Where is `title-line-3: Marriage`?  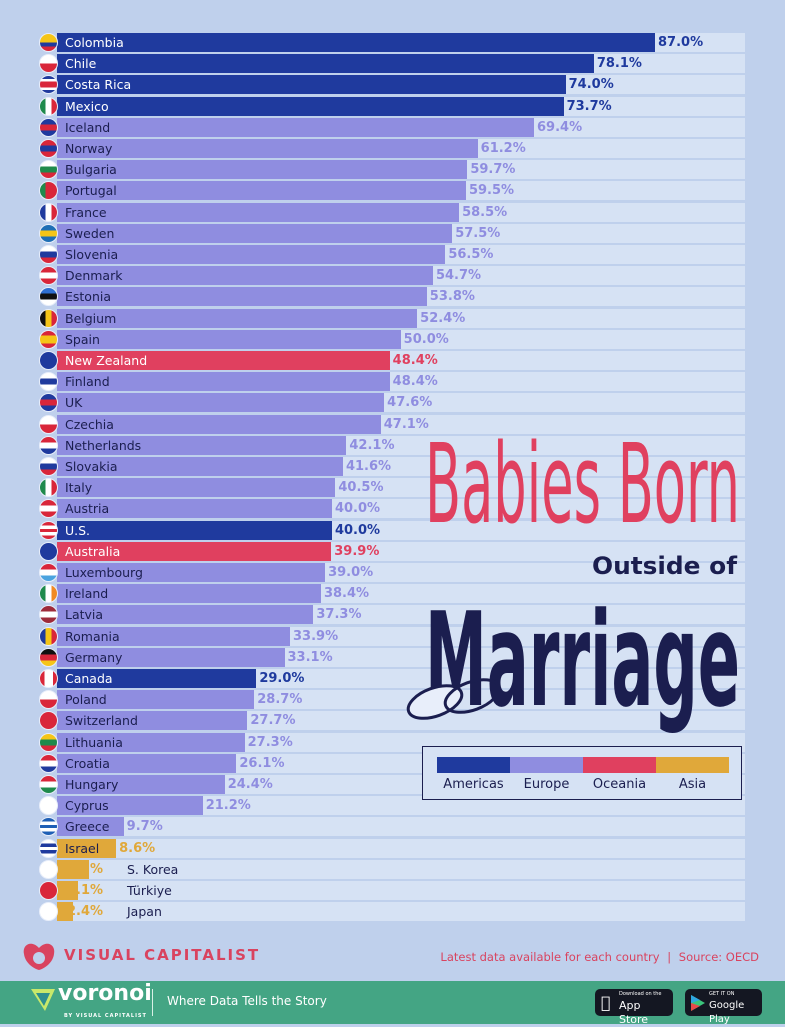 title-line-3: Marriage is located at coordinates (582, 660).